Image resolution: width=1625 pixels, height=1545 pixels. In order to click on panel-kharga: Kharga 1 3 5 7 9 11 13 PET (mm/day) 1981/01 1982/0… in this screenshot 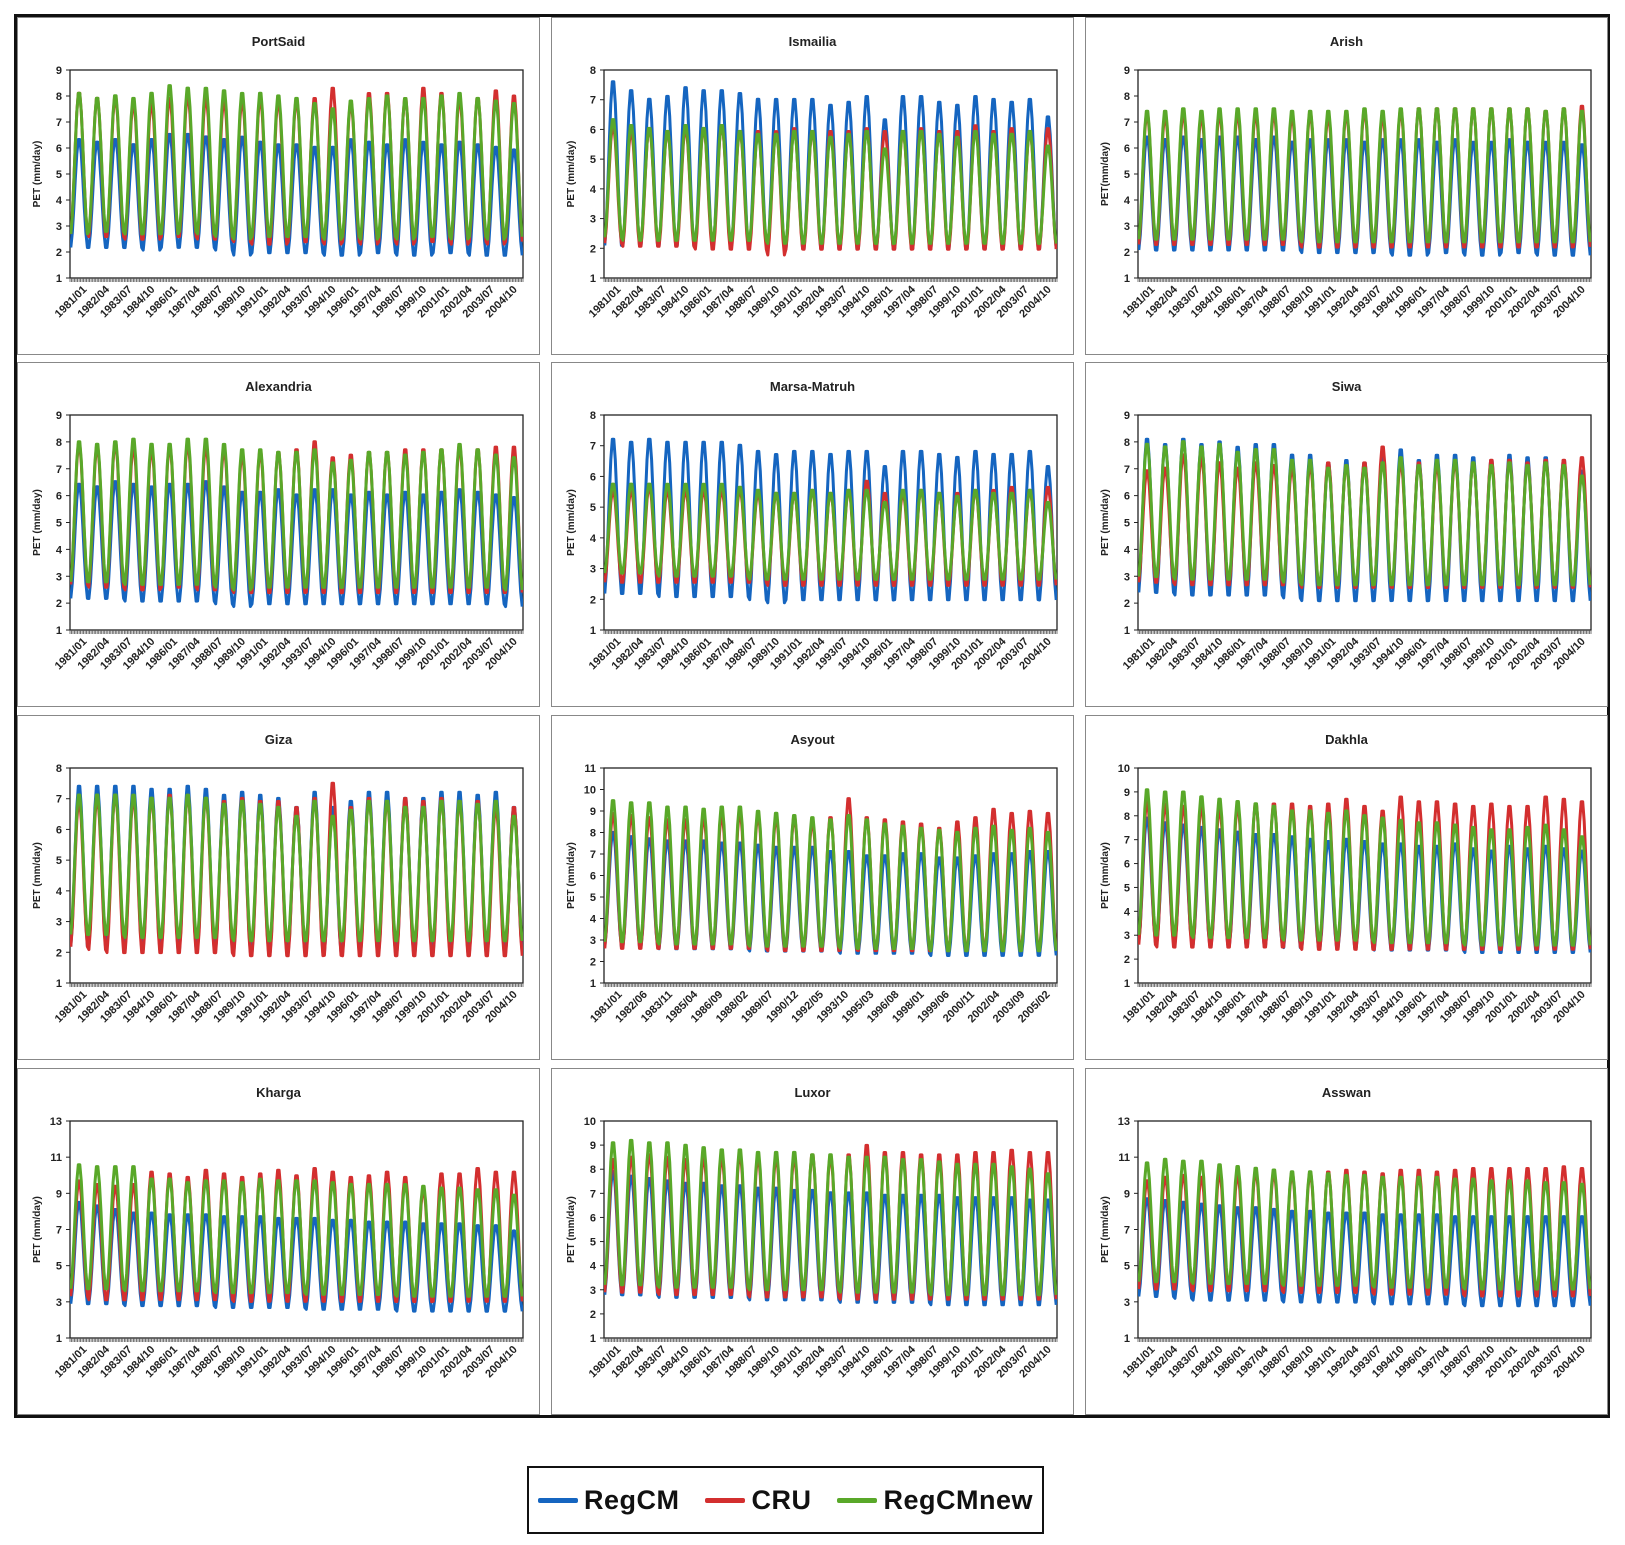, I will do `click(278, 1241)`.